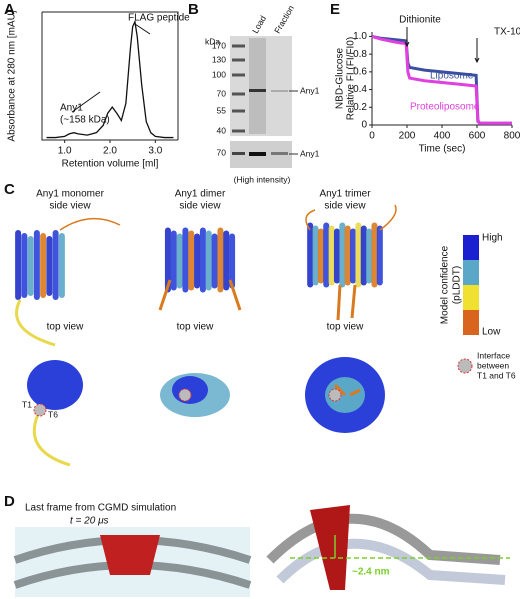 The width and height of the screenshot is (520, 599). What do you see at coordinates (65, 327) in the screenshot?
I see `structure-title: top view` at bounding box center [65, 327].